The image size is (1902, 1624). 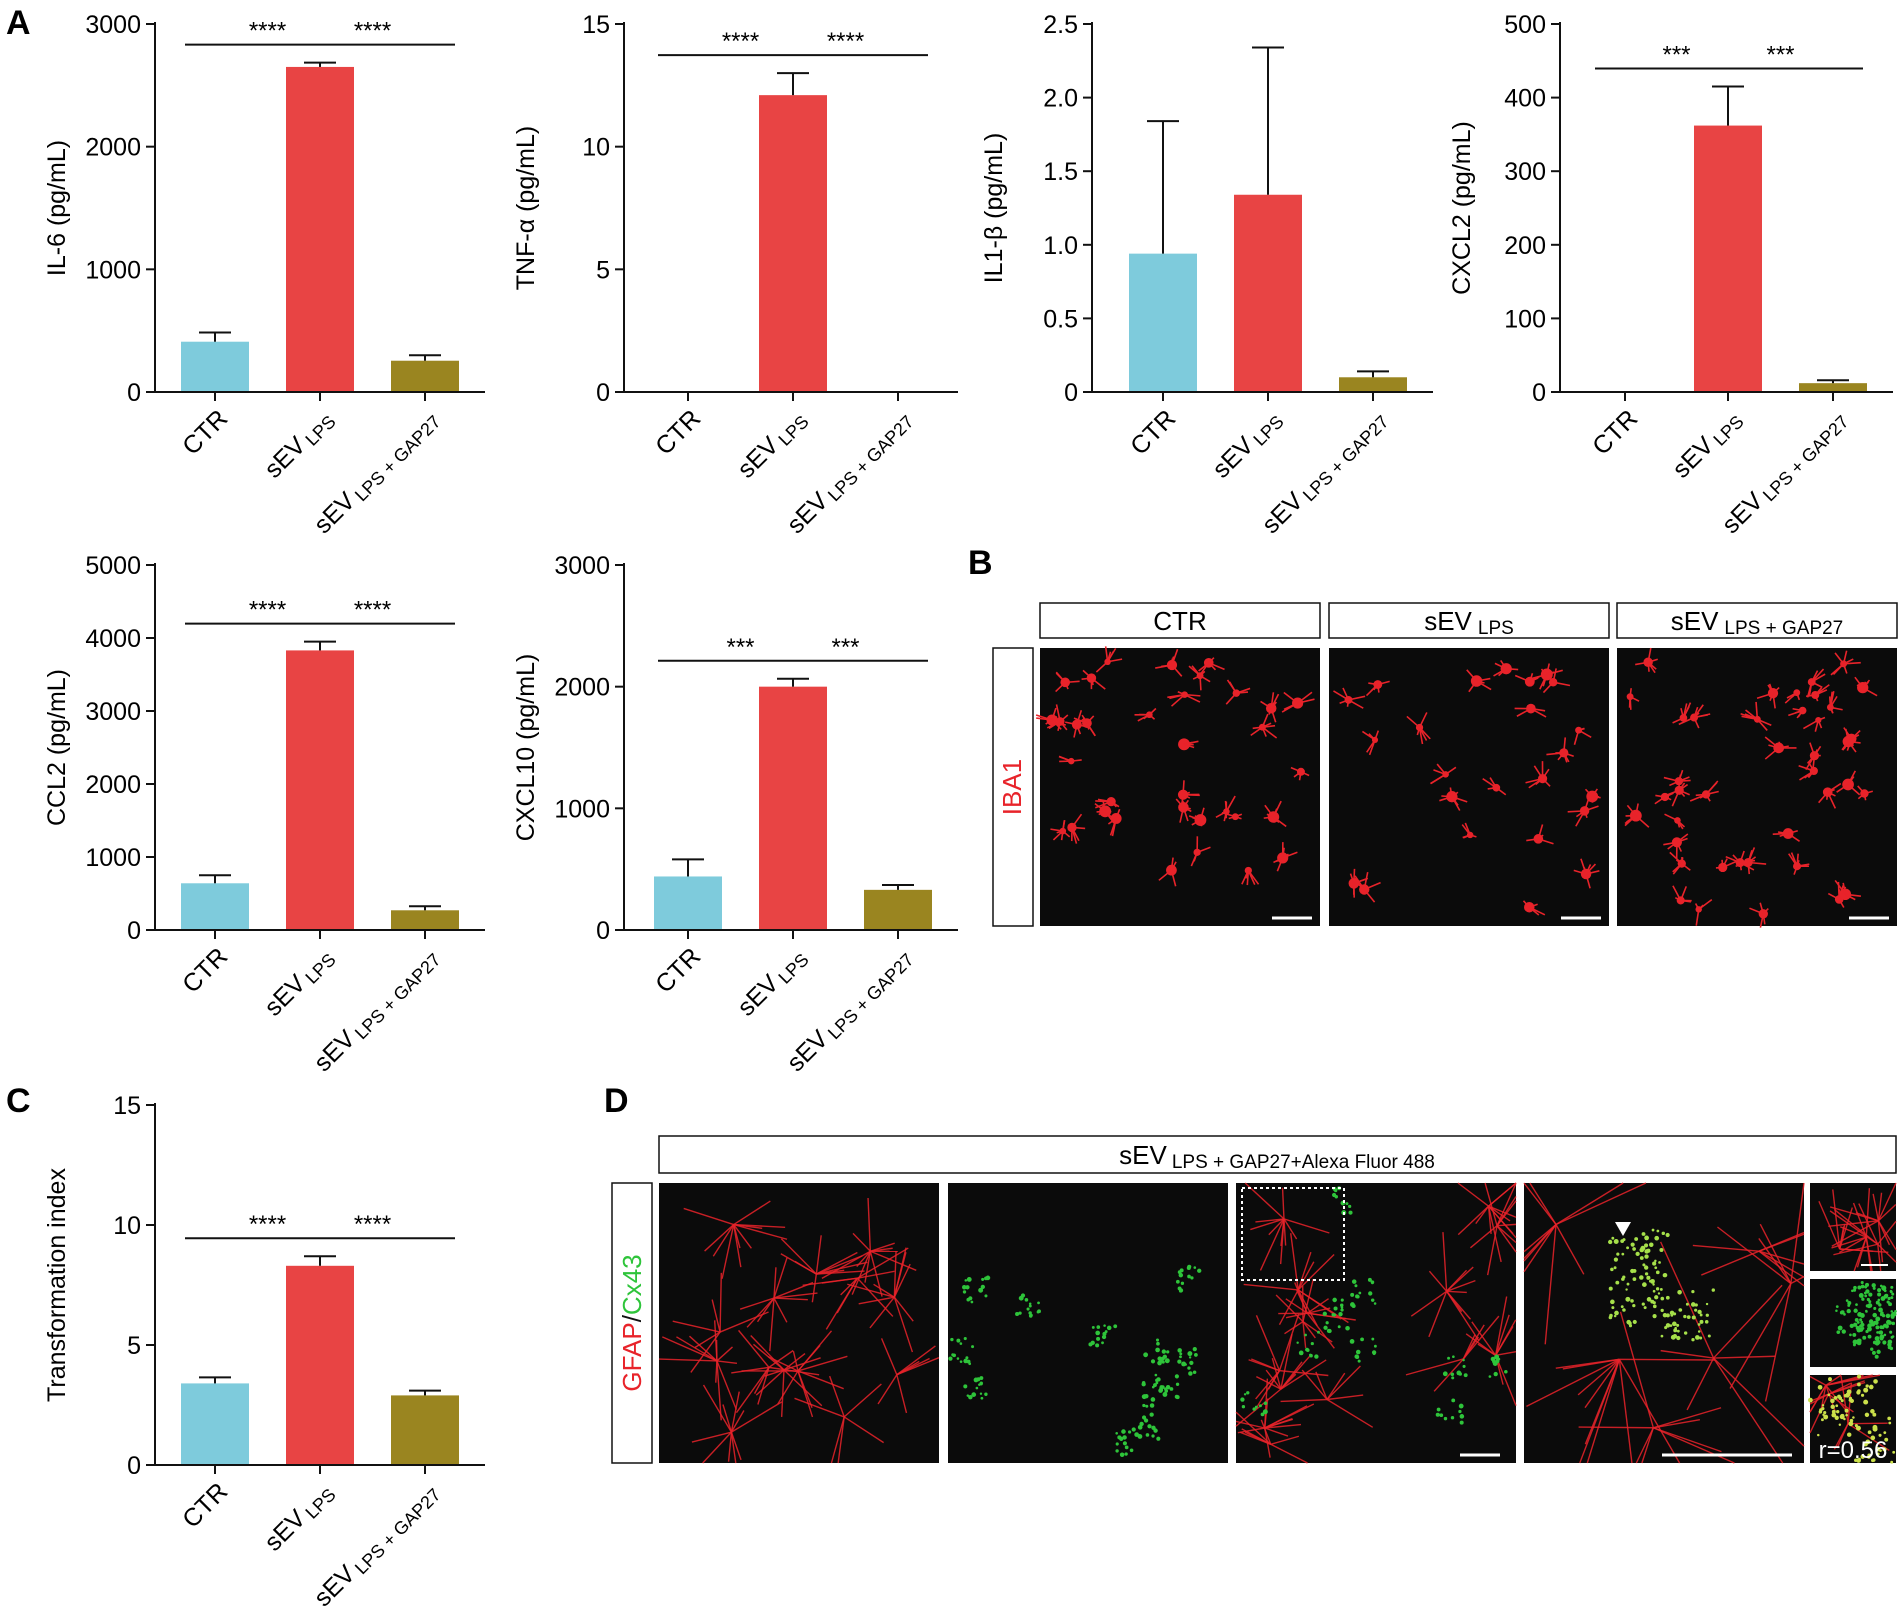 I want to click on y-axis-label: CXCL10 (pg/mL), so click(x=526, y=748).